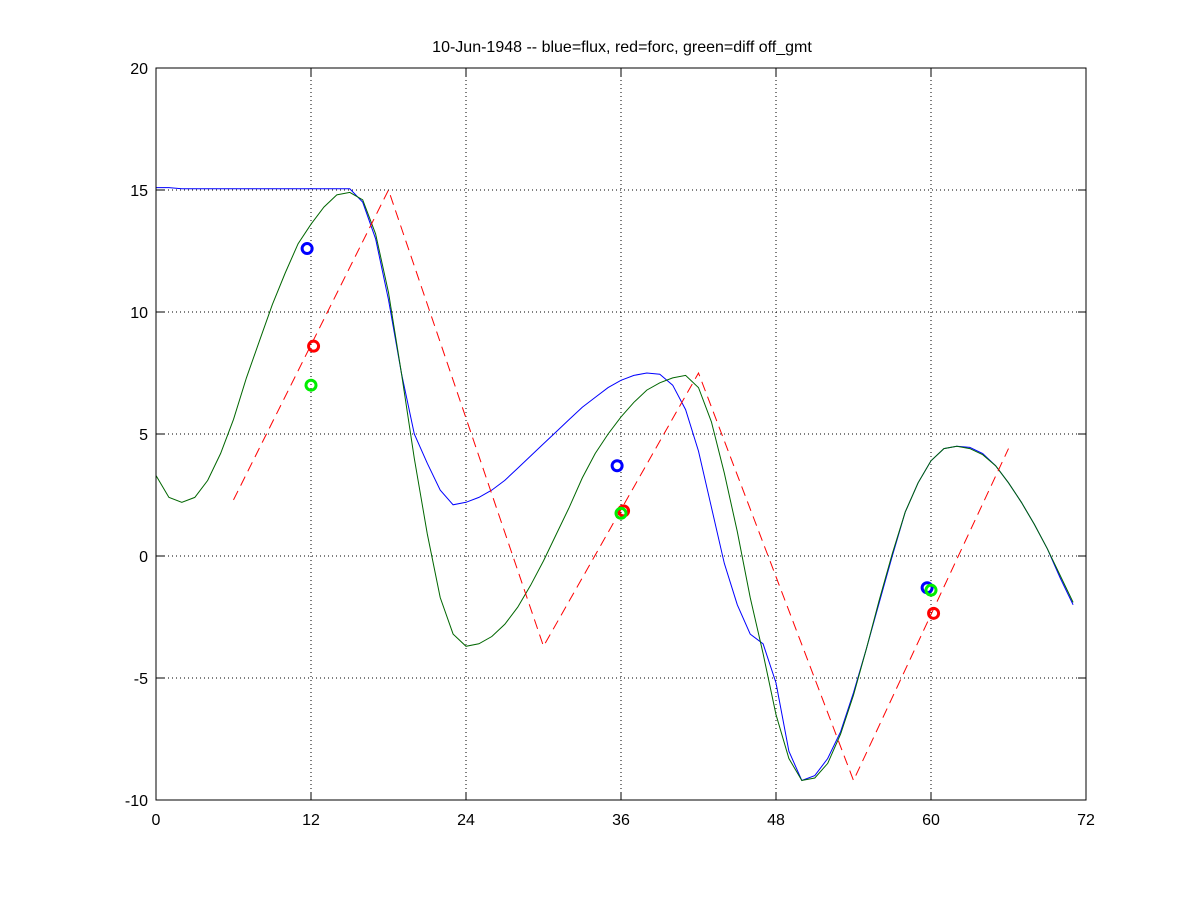 This screenshot has height=900, width=1200. What do you see at coordinates (621, 820) in the screenshot?
I see `x-tick-label: 36` at bounding box center [621, 820].